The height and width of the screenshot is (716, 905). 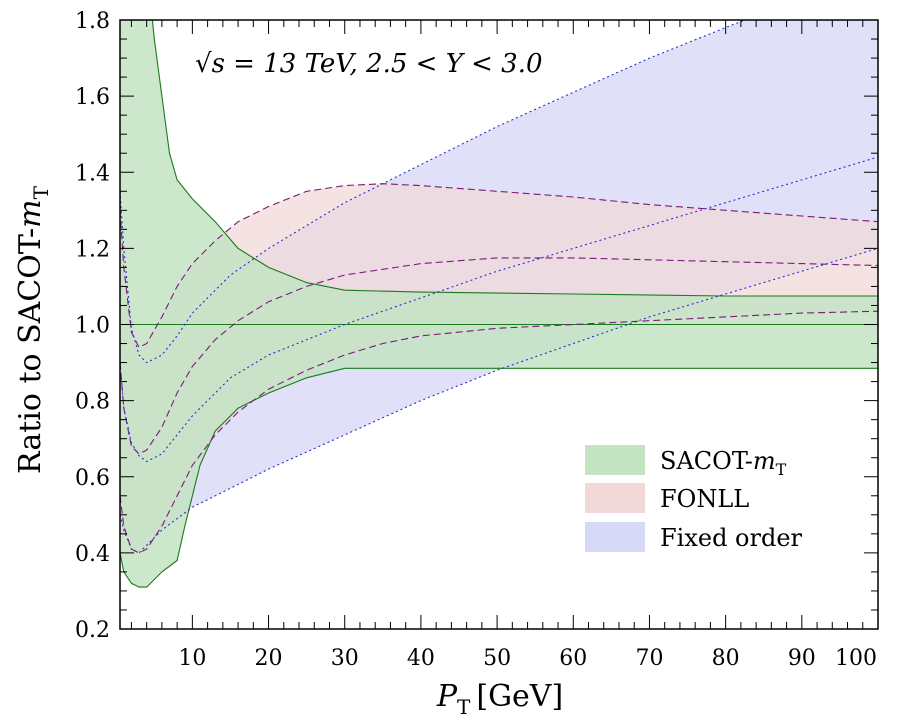 I want to click on x-tick-label: 20, so click(x=269, y=658).